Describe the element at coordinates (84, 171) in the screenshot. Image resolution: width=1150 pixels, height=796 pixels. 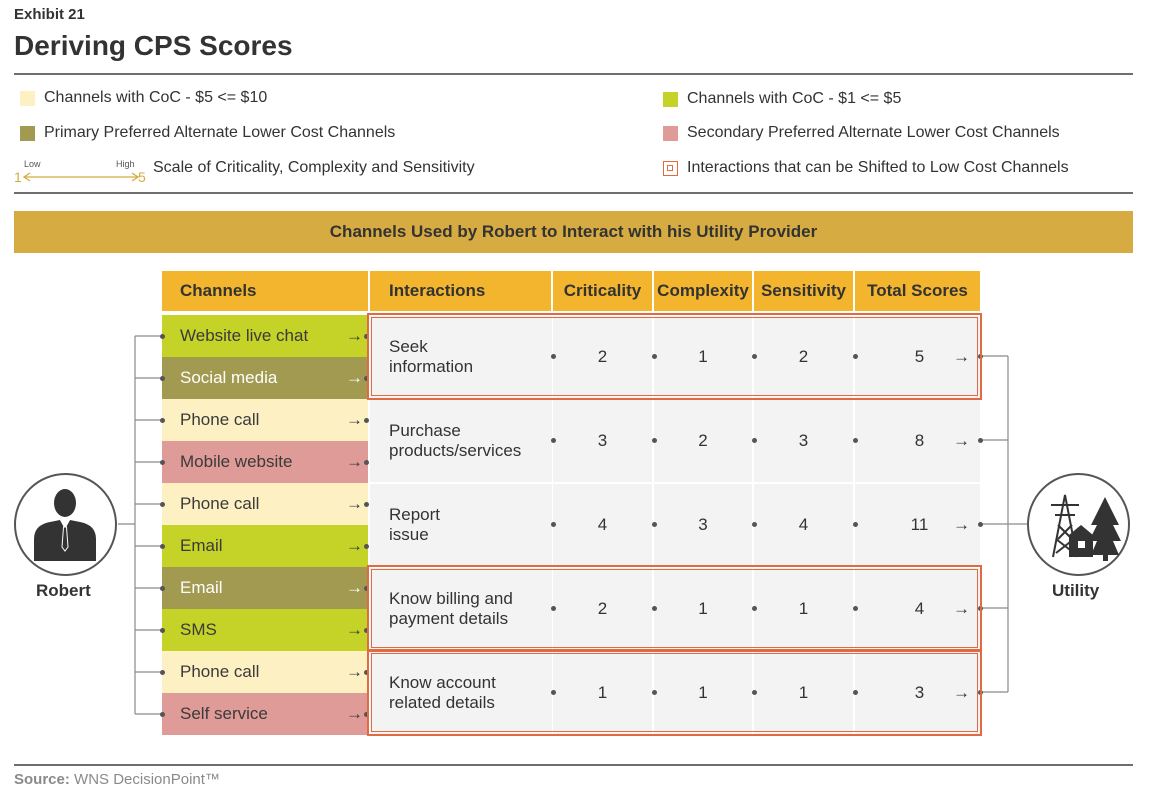
I see `scale-legend: Low High 1 5` at that location.